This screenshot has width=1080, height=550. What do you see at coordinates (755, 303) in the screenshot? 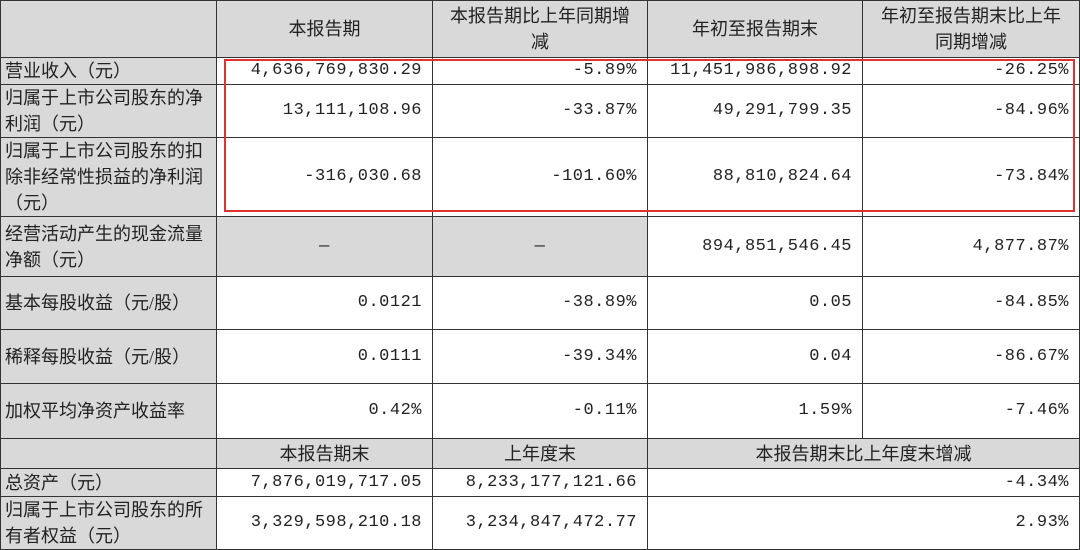
I see `cell: 0.05` at bounding box center [755, 303].